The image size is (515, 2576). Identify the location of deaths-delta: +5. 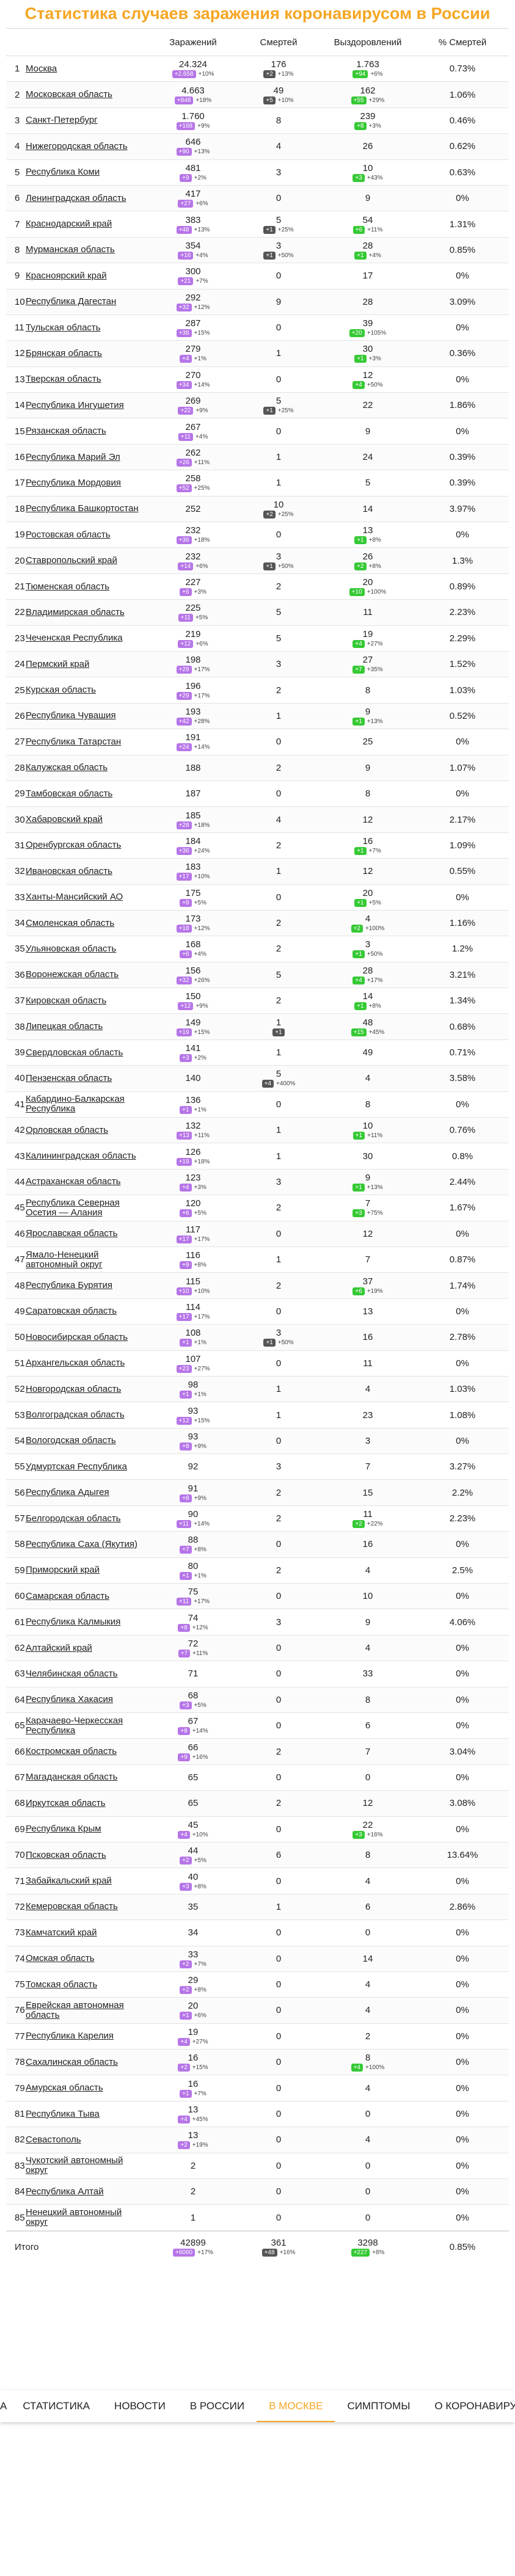
(269, 100).